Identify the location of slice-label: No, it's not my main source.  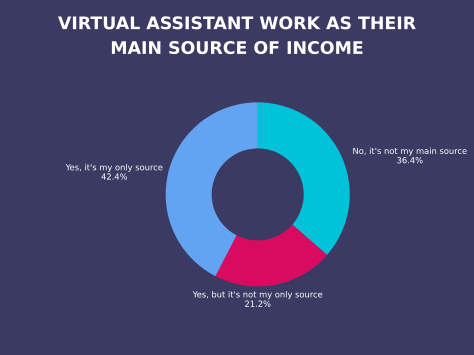
(410, 152).